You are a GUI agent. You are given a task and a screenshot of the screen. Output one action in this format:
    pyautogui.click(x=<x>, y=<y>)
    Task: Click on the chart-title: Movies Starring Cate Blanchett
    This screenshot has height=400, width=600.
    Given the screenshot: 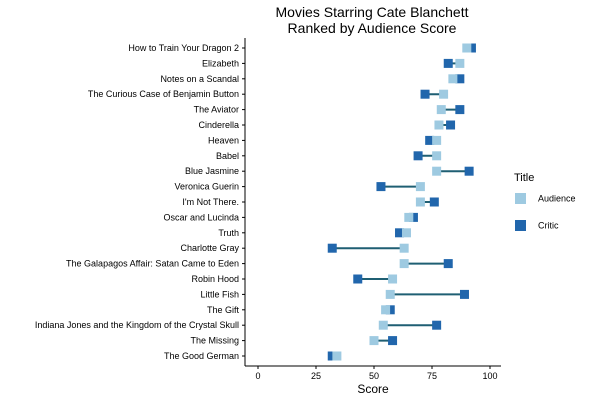 What is the action you would take?
    pyautogui.click(x=372, y=12)
    